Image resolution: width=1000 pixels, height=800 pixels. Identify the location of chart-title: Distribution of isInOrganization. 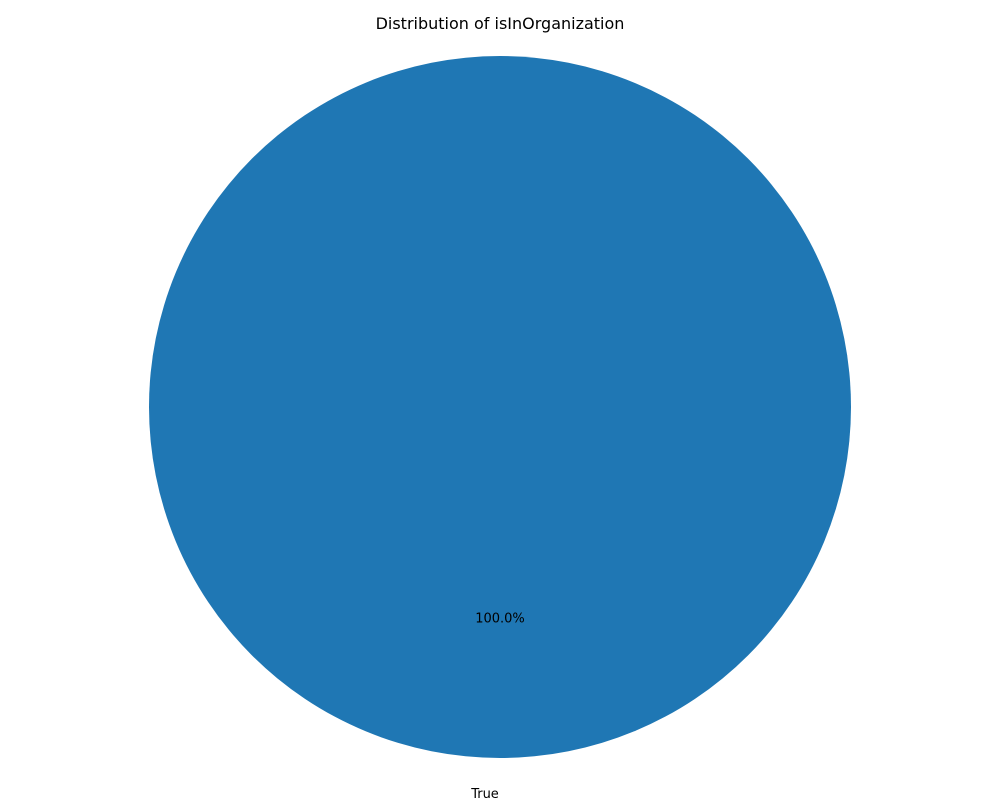
(500, 23).